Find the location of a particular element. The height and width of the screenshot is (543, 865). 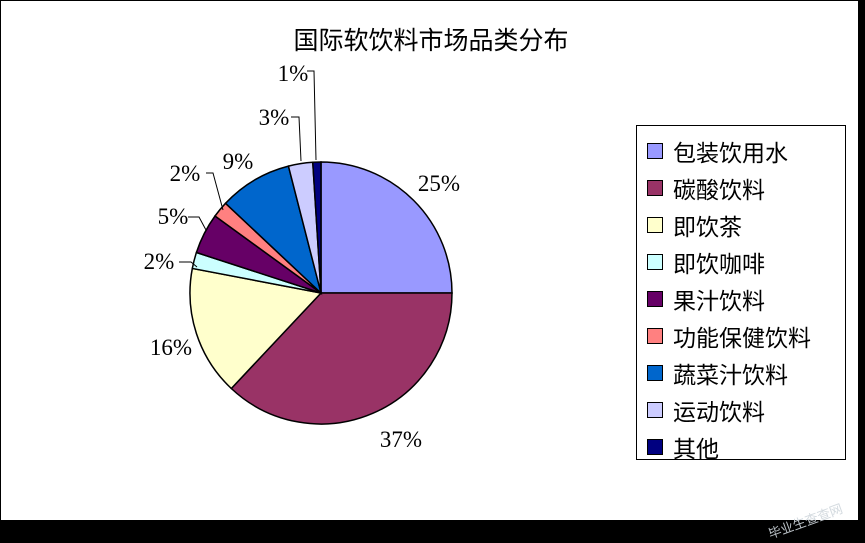

slice-data-label: 5% is located at coordinates (173, 216).